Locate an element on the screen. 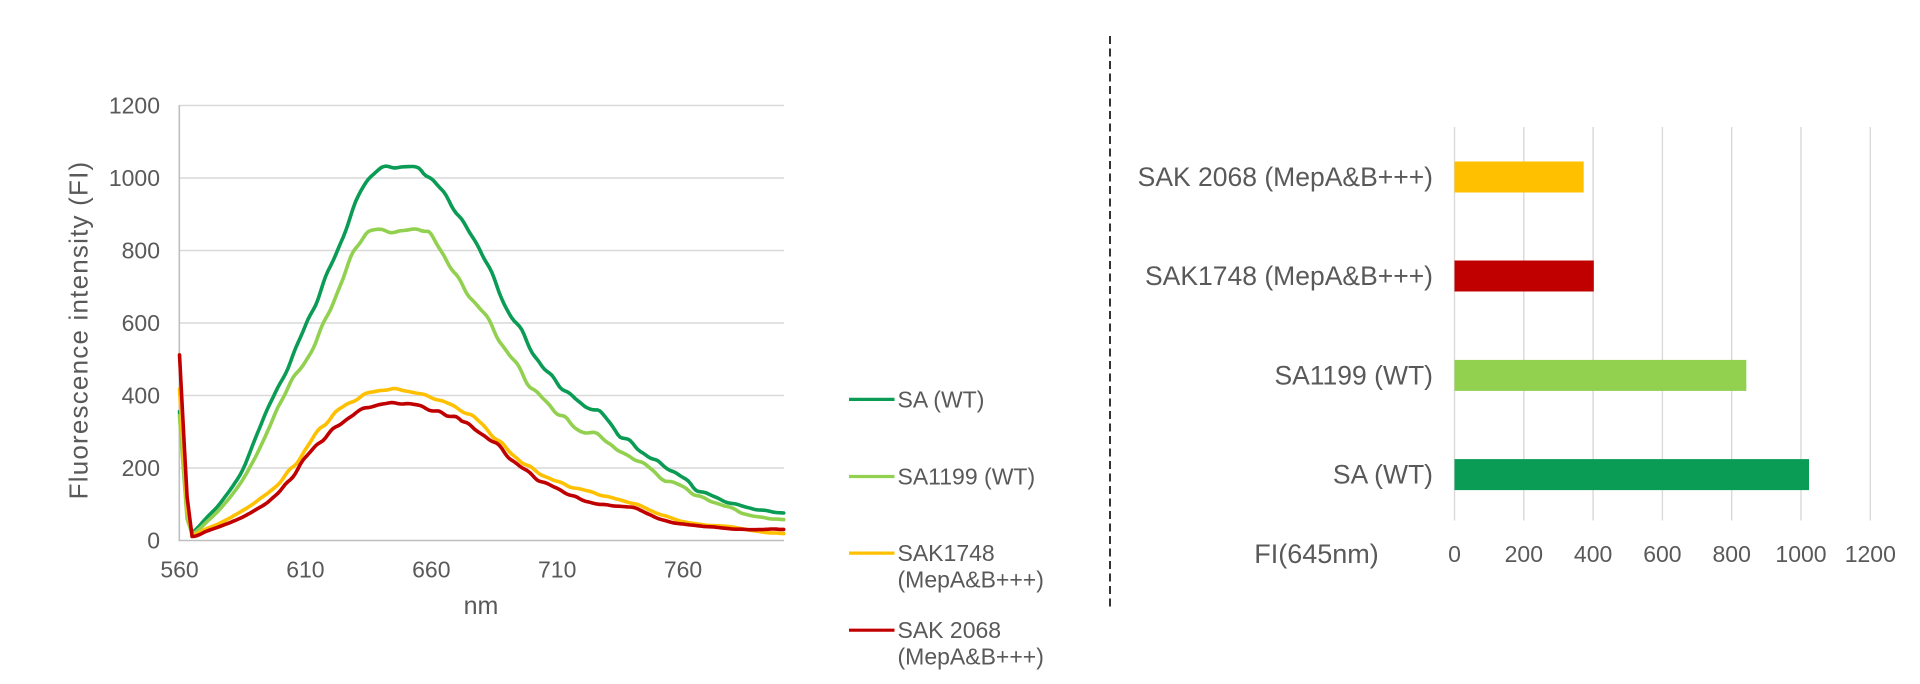 The height and width of the screenshot is (684, 1920). svg-text: 610 is located at coordinates (305, 570).